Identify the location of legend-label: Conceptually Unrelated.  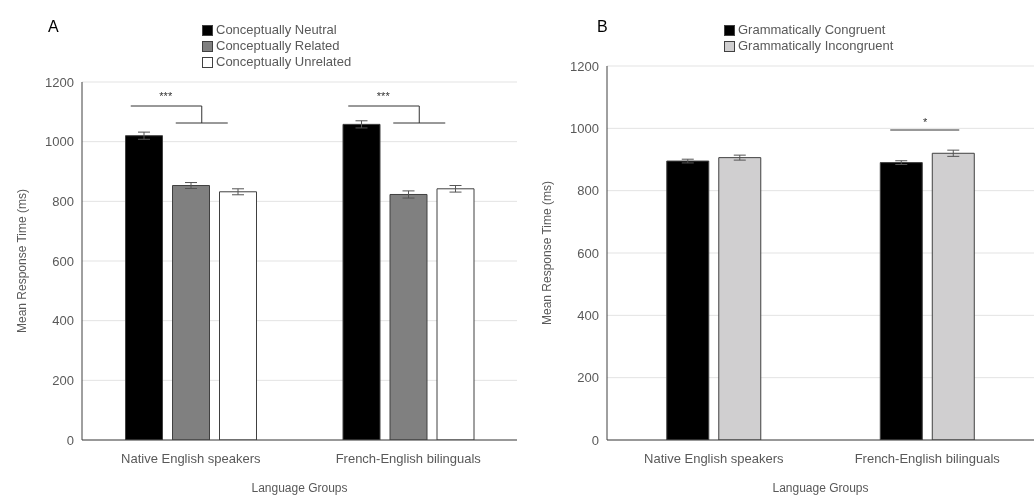
(283, 62).